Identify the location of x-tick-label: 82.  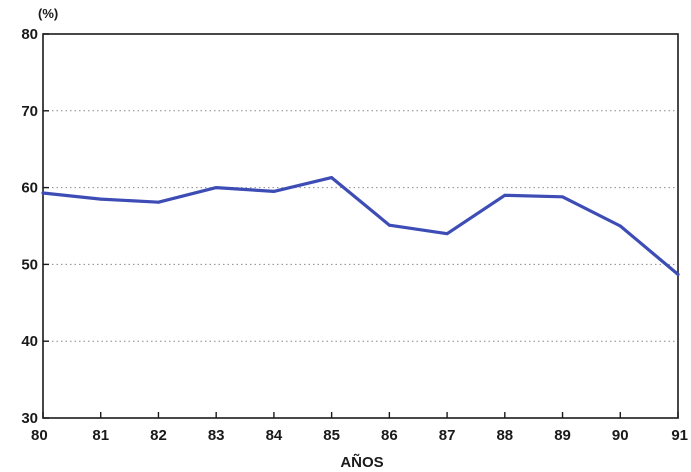
(158, 435).